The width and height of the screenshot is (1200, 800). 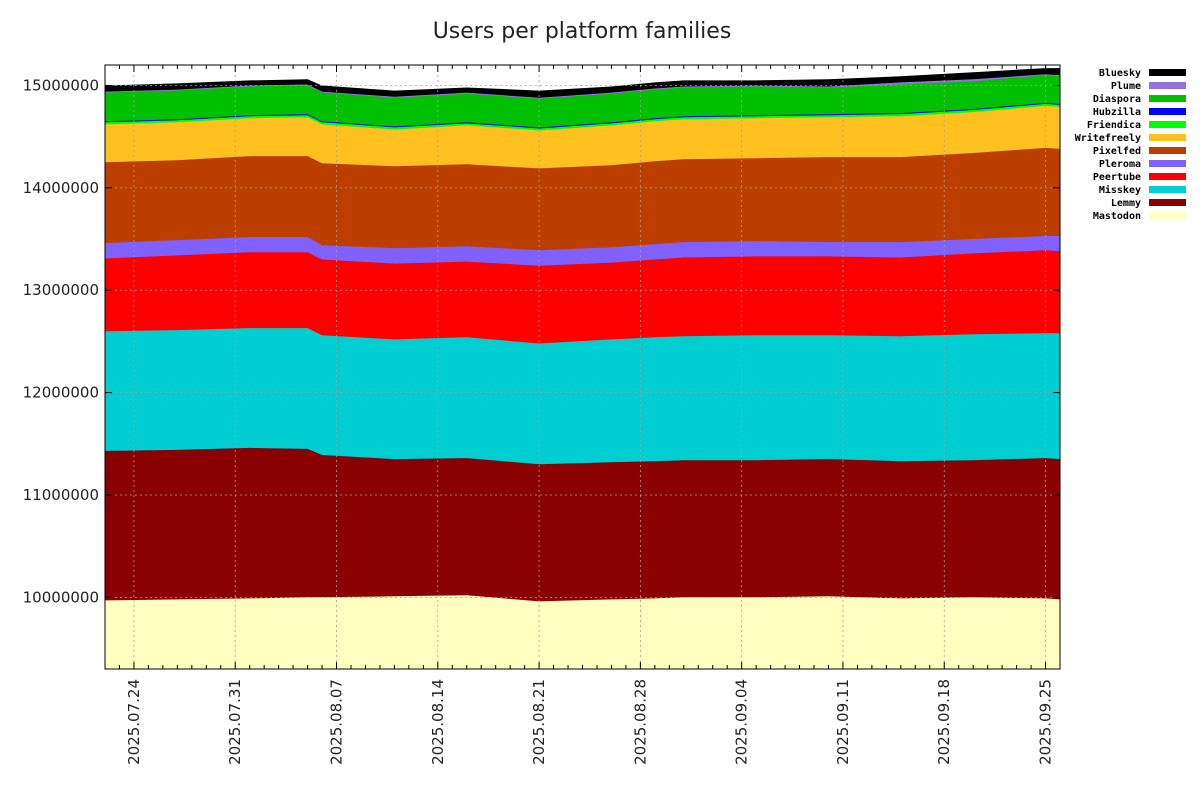 I want to click on x-tick-label: 2025.09.11, so click(x=843, y=722).